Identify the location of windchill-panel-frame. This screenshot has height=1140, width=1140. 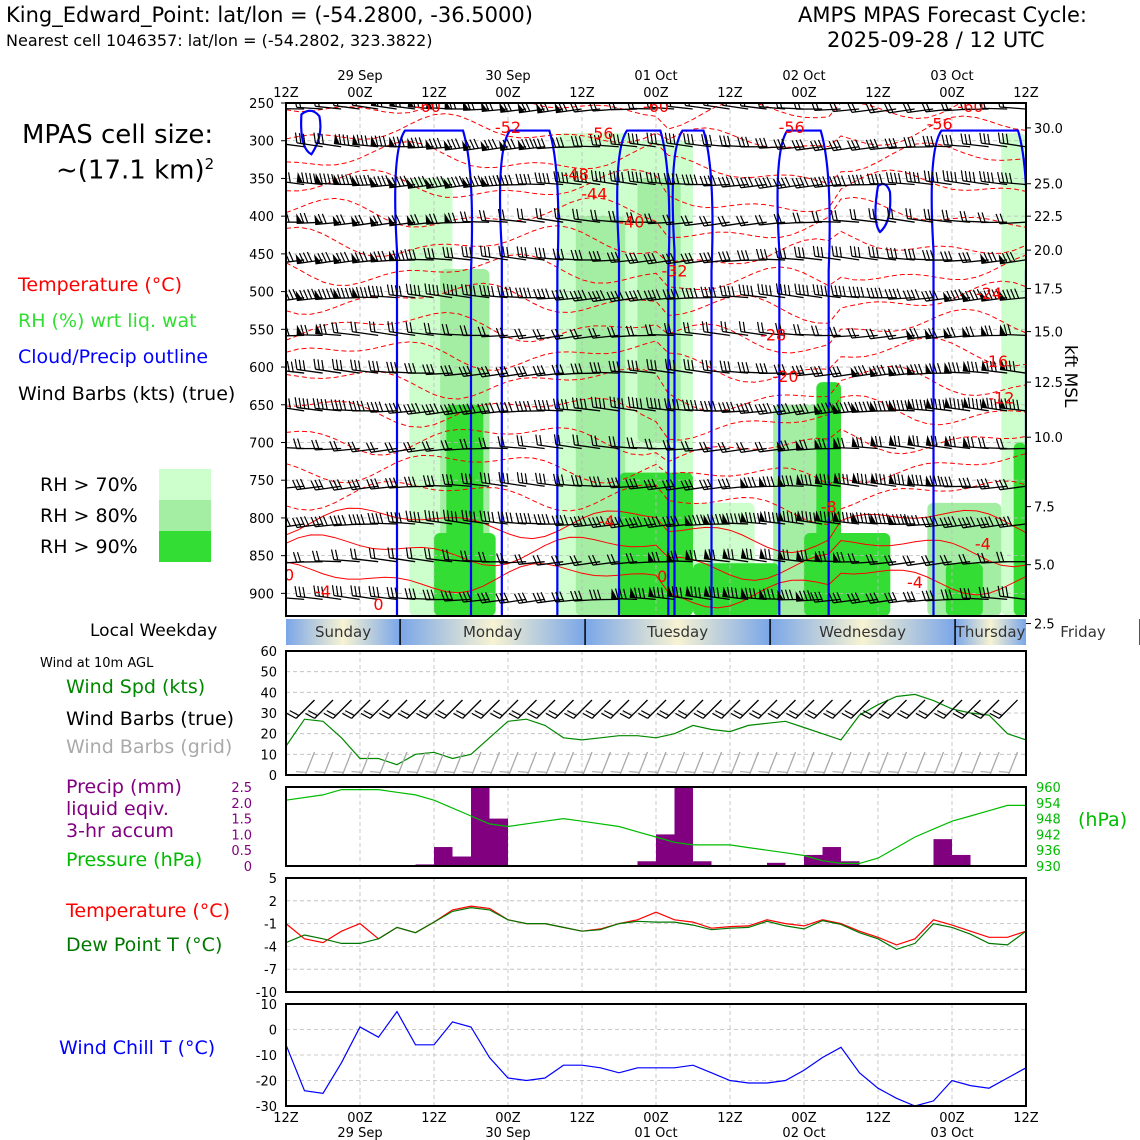
(656, 1055).